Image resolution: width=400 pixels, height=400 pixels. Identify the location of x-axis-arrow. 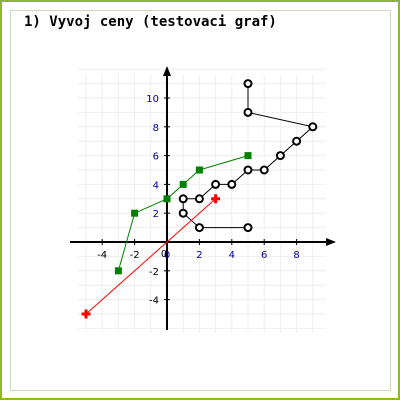
(331, 242).